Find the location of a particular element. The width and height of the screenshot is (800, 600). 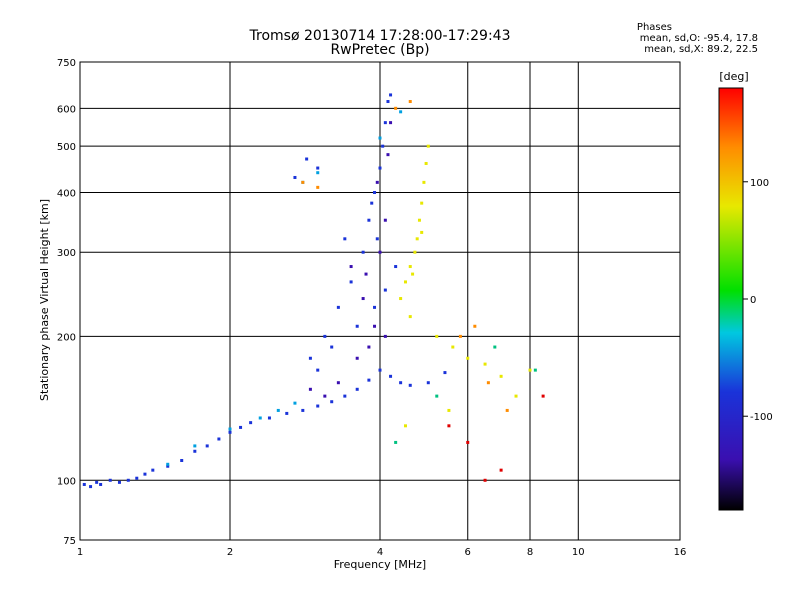

y-tick-label: 500 is located at coordinates (66, 147).